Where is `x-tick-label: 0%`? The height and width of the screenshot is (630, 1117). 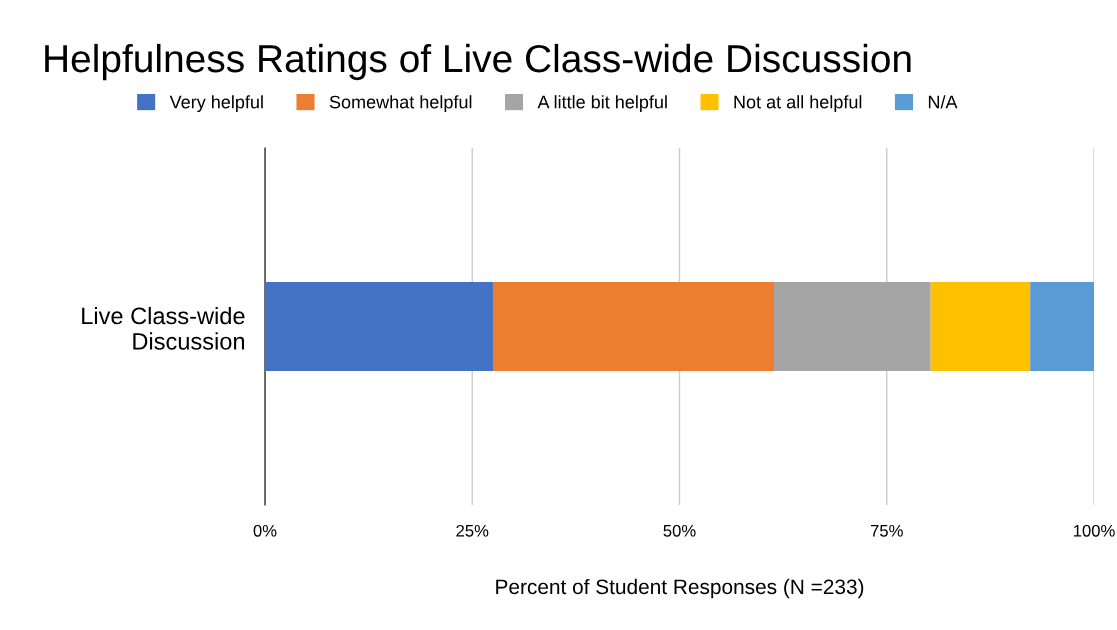
x-tick-label: 0% is located at coordinates (265, 530).